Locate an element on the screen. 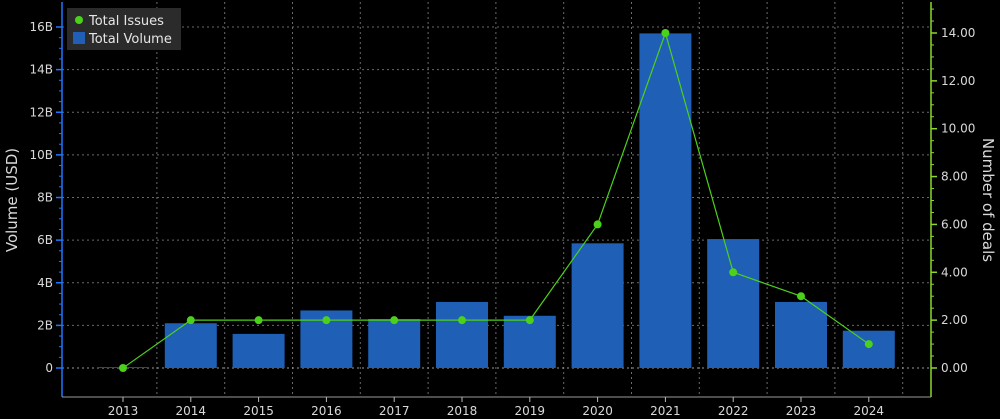 This screenshot has width=1000, height=419. bar-2015 is located at coordinates (258, 350).